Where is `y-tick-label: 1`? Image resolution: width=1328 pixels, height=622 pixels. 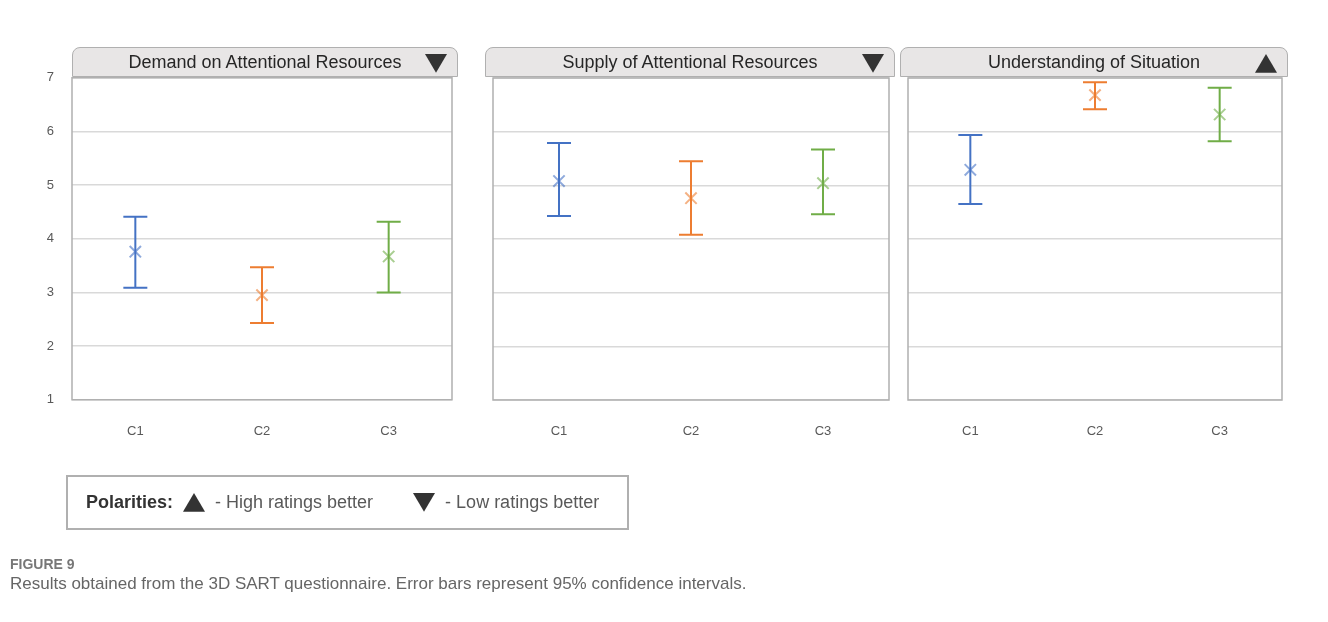 y-tick-label: 1 is located at coordinates (50, 399).